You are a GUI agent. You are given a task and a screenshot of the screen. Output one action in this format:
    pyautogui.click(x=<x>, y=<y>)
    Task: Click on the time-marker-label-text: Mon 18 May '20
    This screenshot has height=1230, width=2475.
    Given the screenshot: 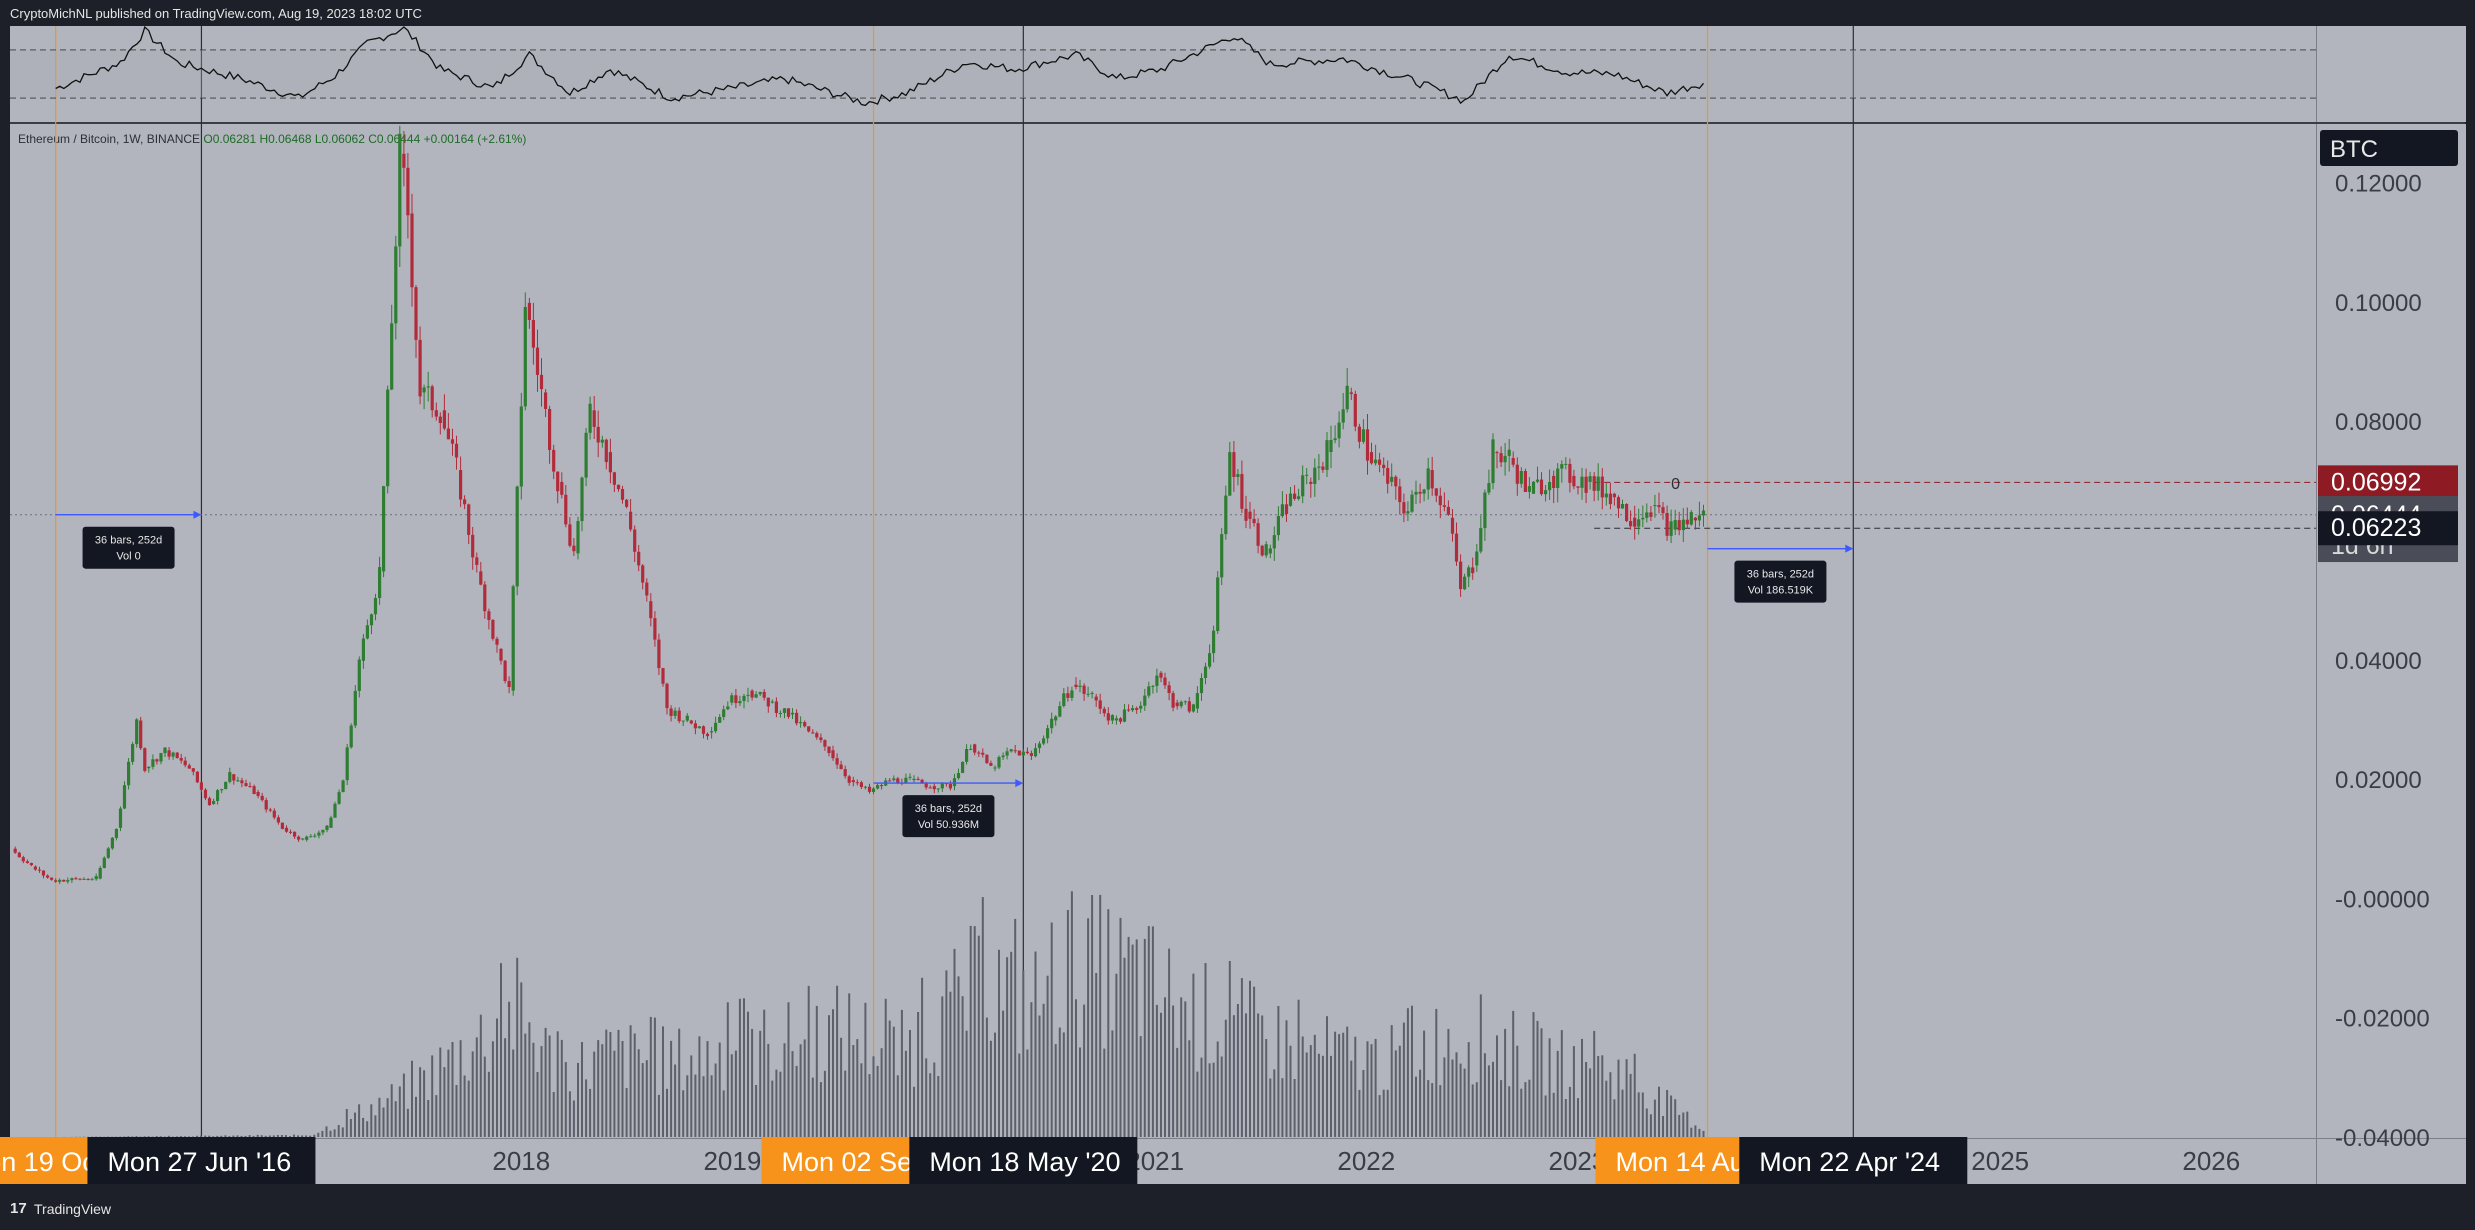 What is the action you would take?
    pyautogui.click(x=1024, y=1162)
    